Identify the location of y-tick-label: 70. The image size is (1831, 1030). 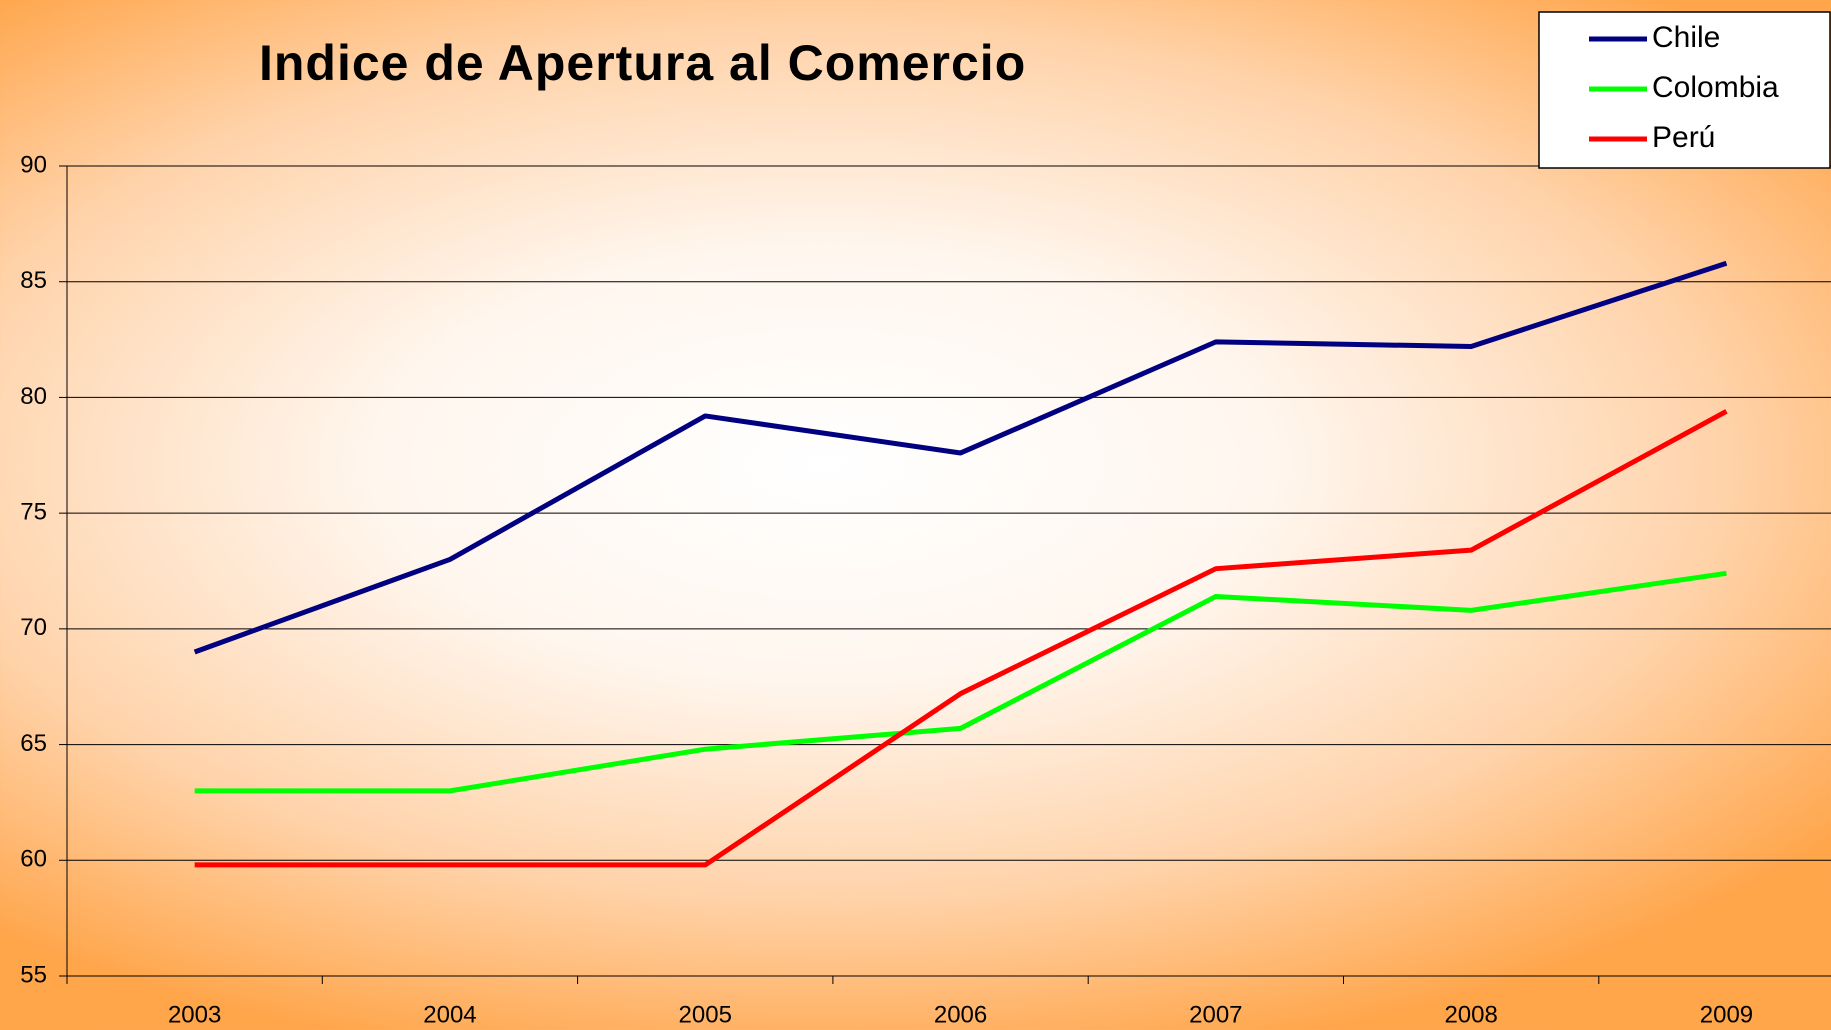
(33, 627).